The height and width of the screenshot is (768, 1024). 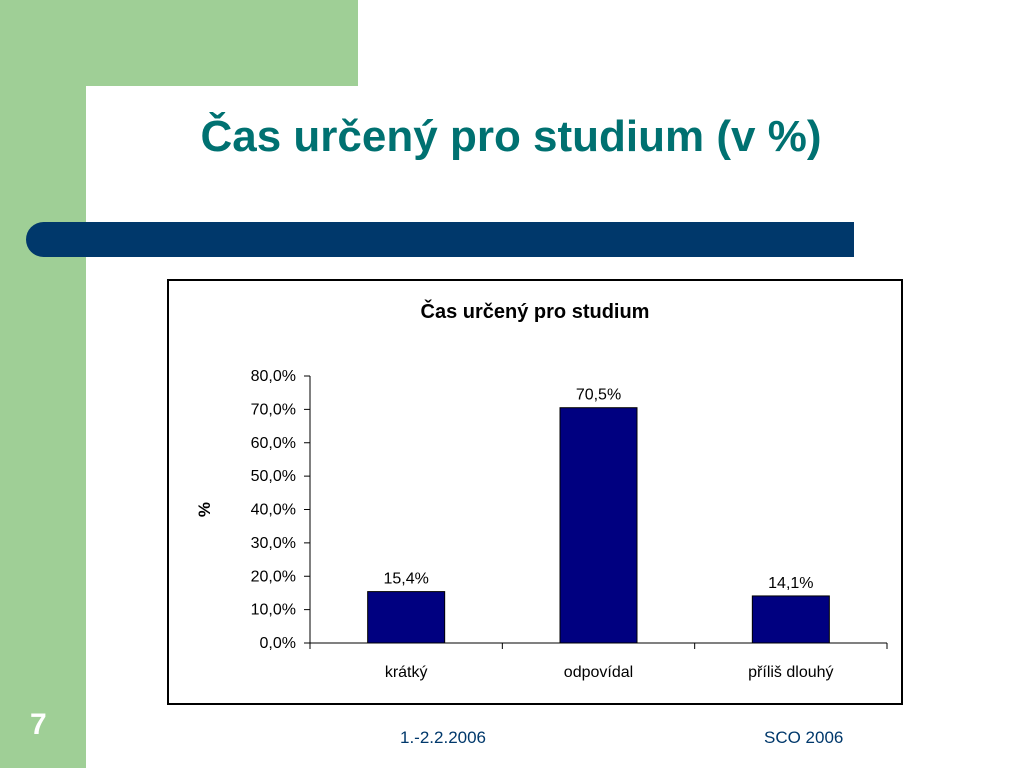 What do you see at coordinates (273, 576) in the screenshot?
I see `y-tick-label: 20,0%` at bounding box center [273, 576].